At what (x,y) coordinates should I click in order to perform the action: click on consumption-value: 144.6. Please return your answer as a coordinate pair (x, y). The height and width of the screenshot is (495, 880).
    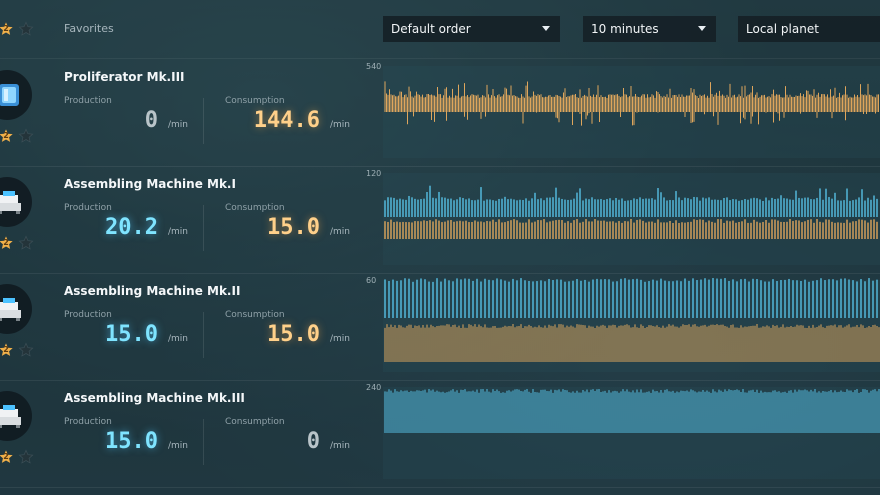
    Looking at the image, I should click on (286, 120).